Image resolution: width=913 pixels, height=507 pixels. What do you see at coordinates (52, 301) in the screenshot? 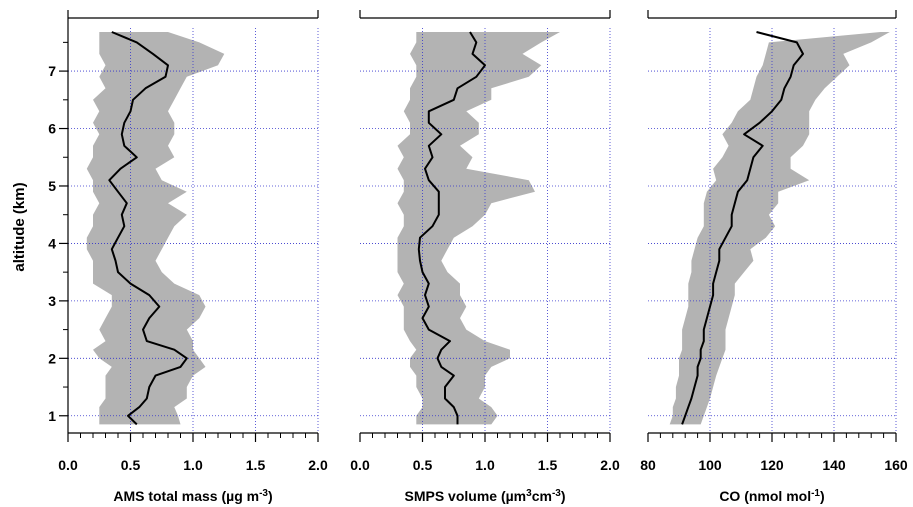
I see `y-tick-label: 3` at bounding box center [52, 301].